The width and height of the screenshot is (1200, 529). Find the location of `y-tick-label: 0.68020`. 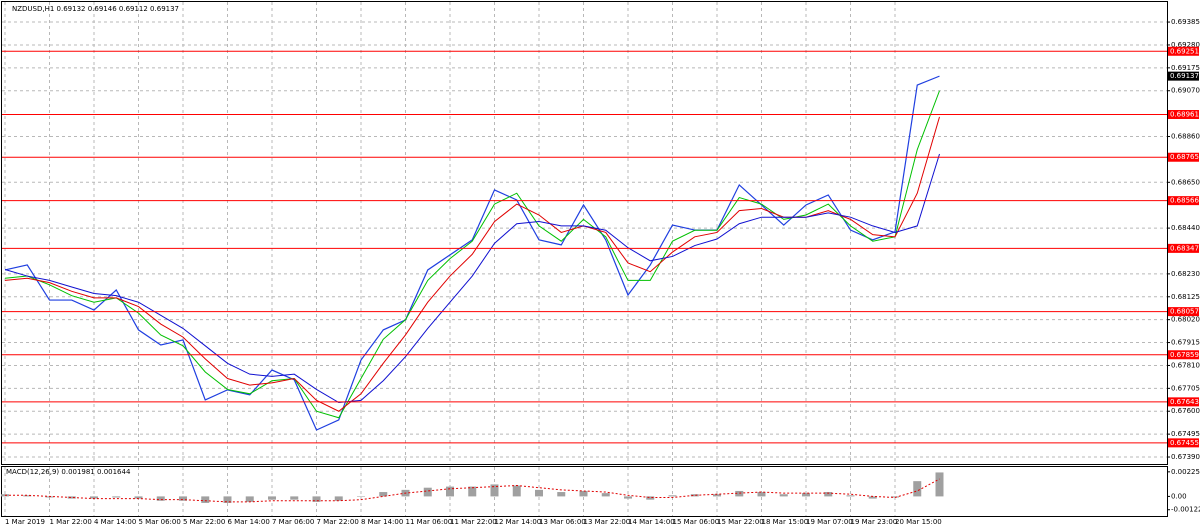

y-tick-label: 0.68020 is located at coordinates (1185, 320).